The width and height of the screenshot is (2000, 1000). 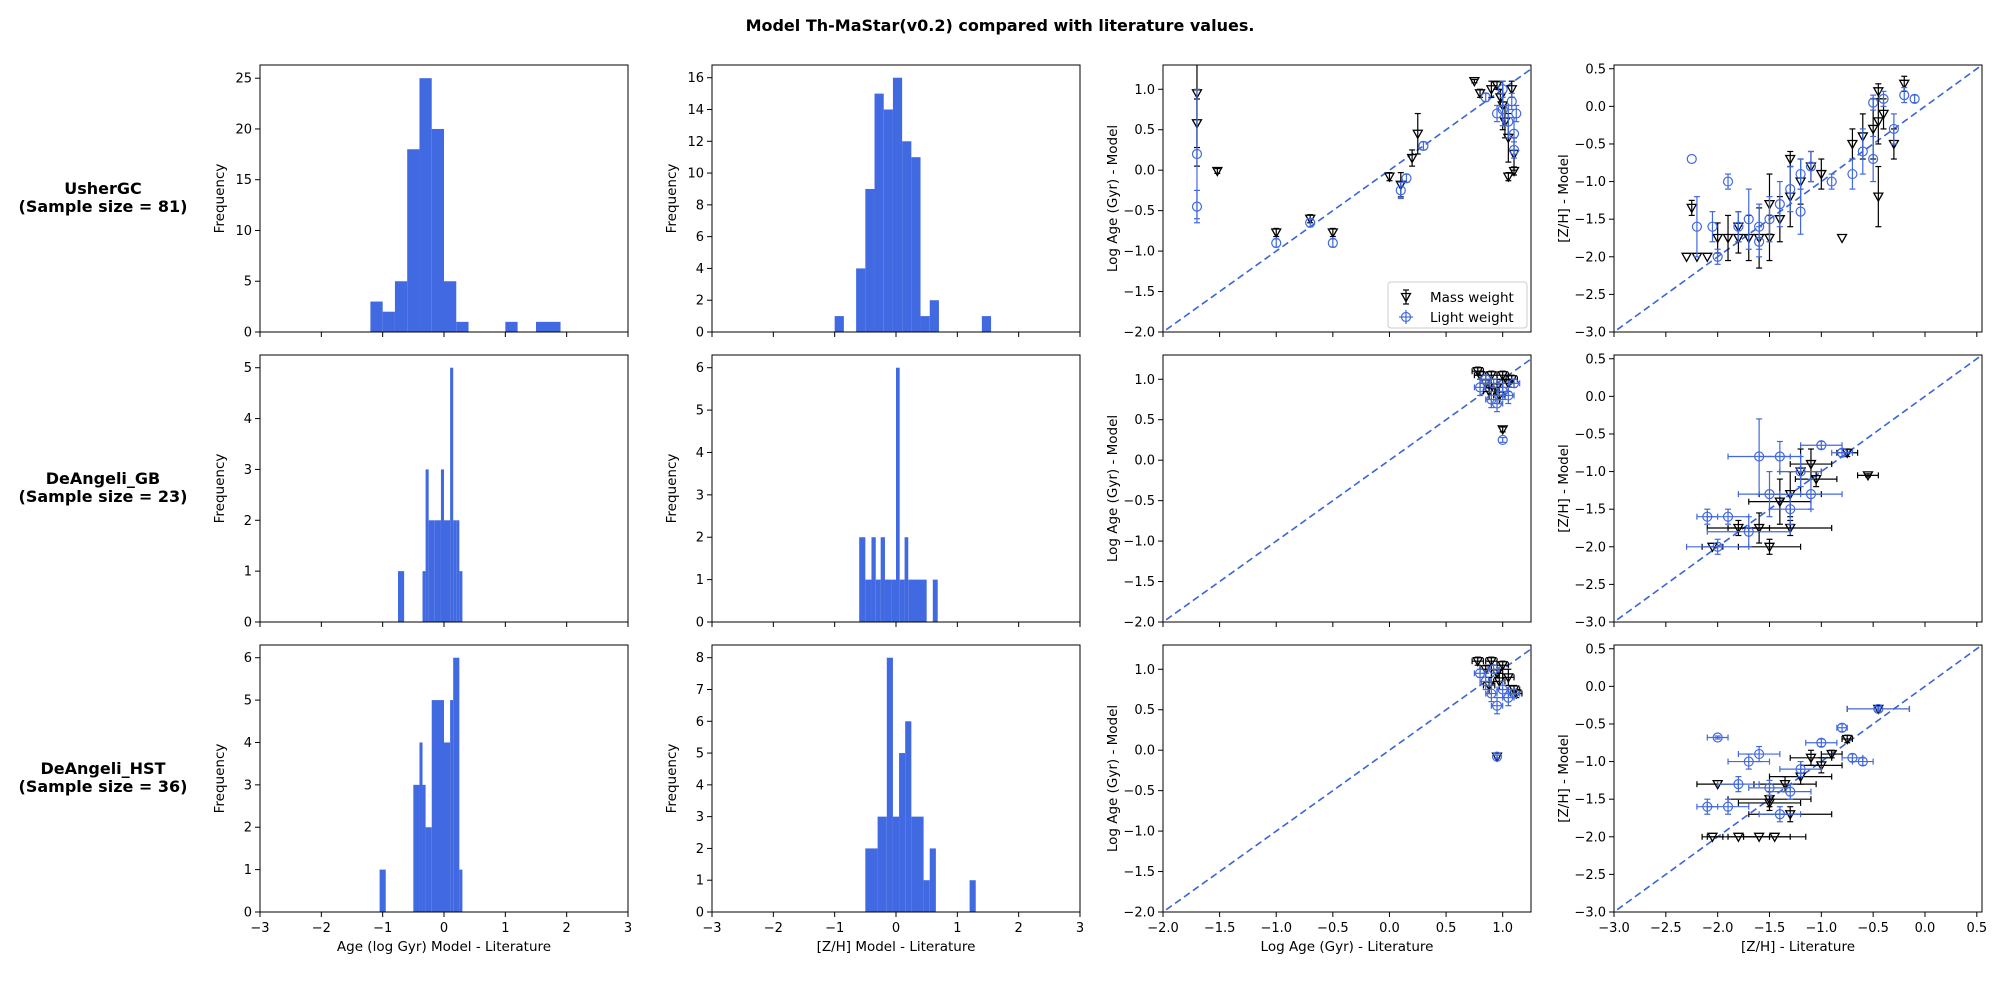 I want to click on legend-light-marker, so click(x=1406, y=317).